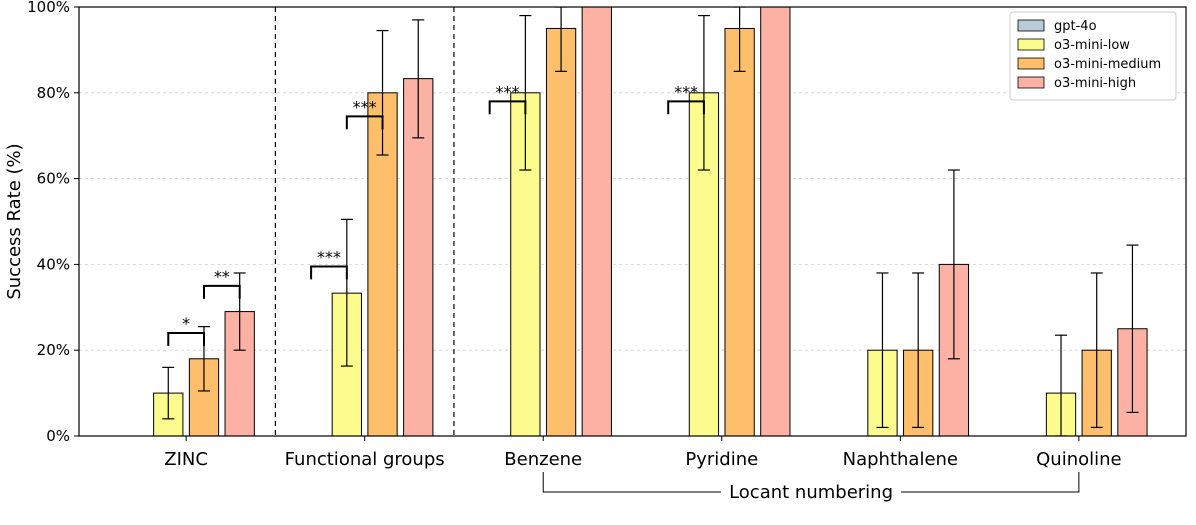 Image resolution: width=1196 pixels, height=525 pixels. What do you see at coordinates (222, 276) in the screenshot?
I see `significance-label: **` at bounding box center [222, 276].